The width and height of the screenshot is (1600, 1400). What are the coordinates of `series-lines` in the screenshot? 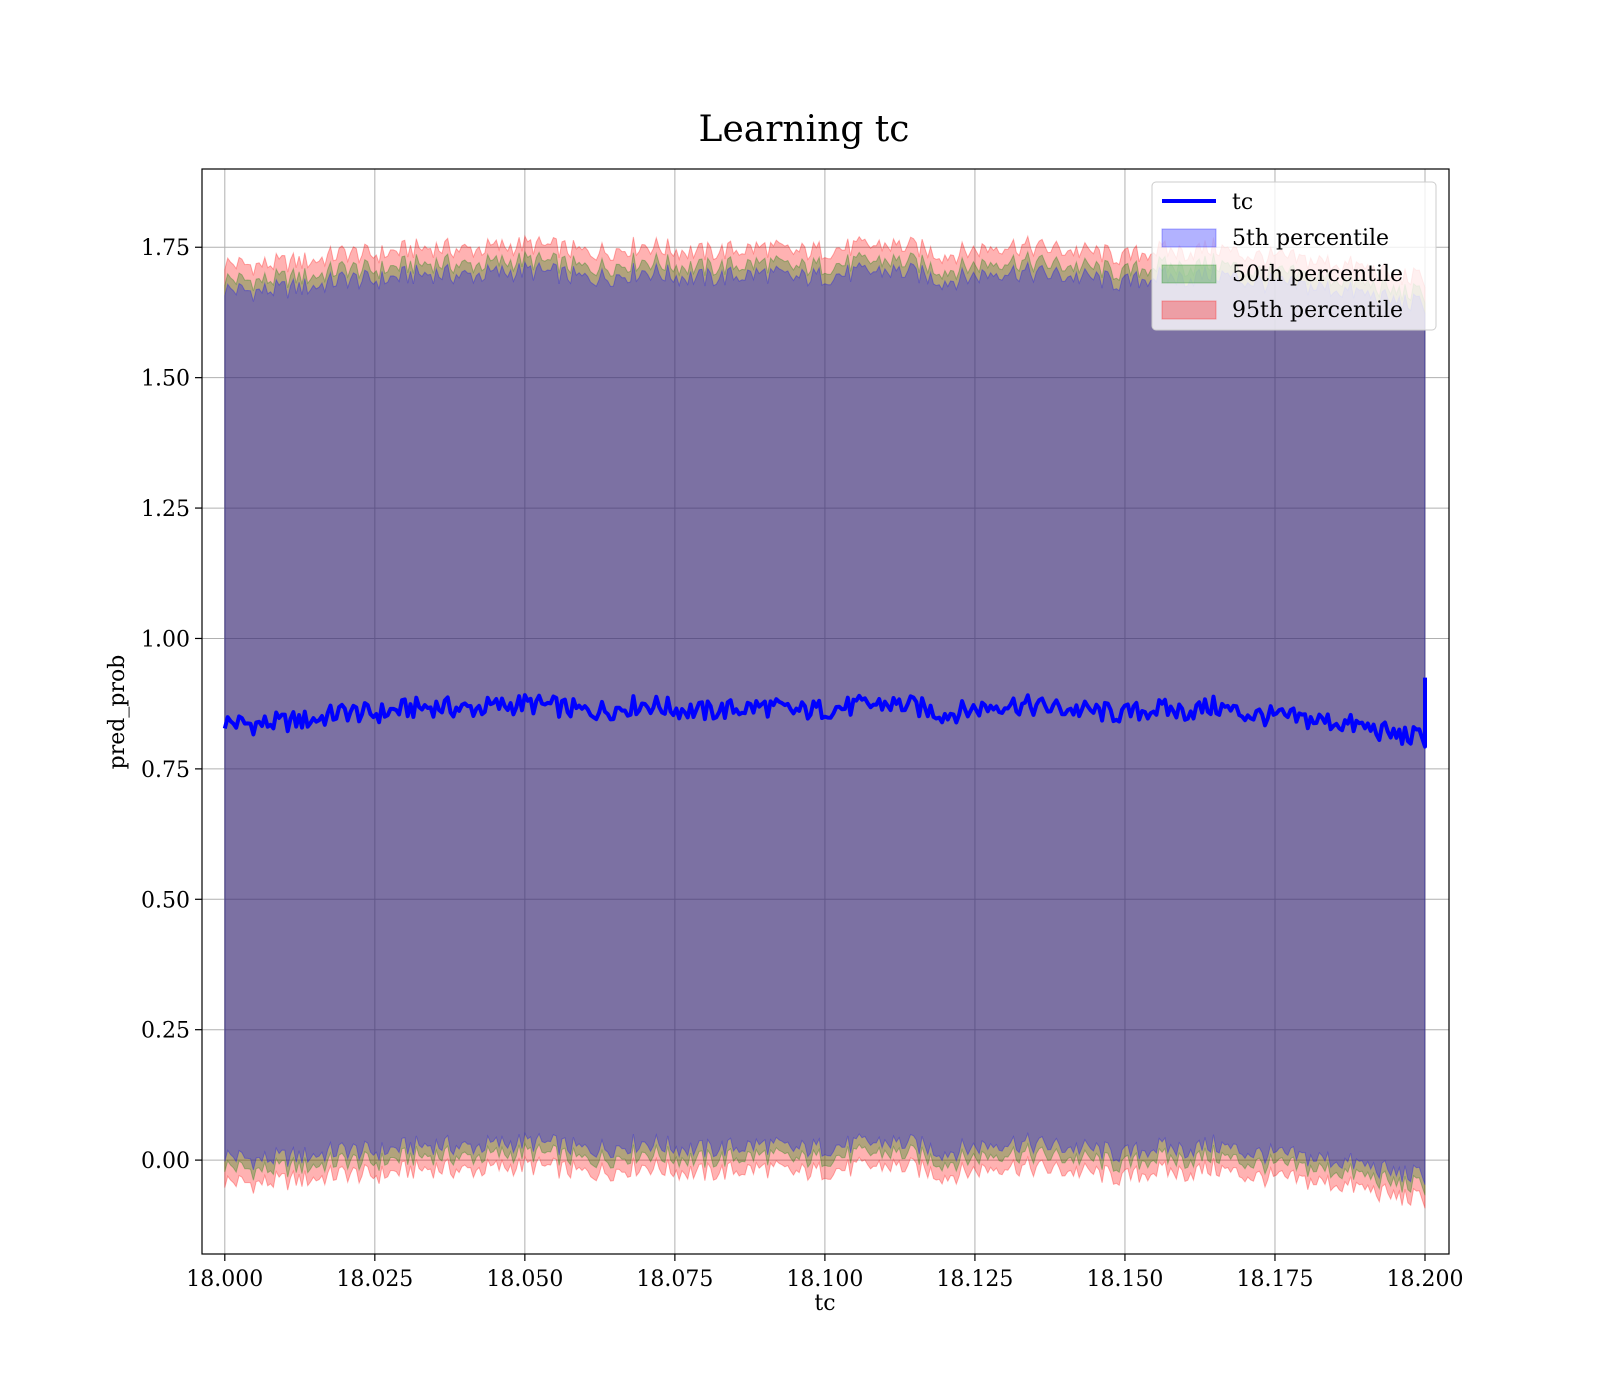 It's located at (824, 713).